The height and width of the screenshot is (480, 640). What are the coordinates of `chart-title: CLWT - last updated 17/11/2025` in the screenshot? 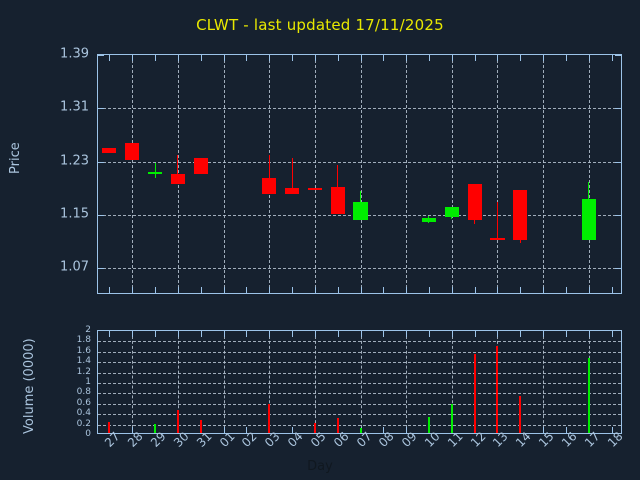 It's located at (320, 25).